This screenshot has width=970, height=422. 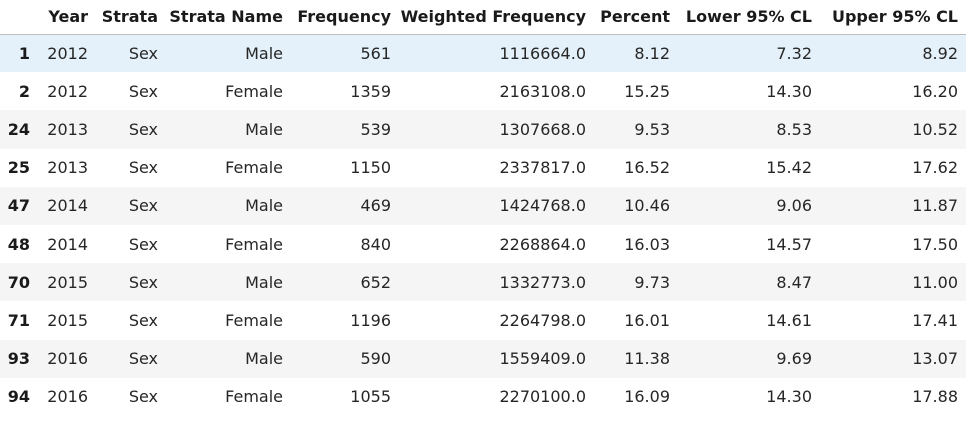 I want to click on cell-lower-cl: 9.69, so click(x=794, y=359).